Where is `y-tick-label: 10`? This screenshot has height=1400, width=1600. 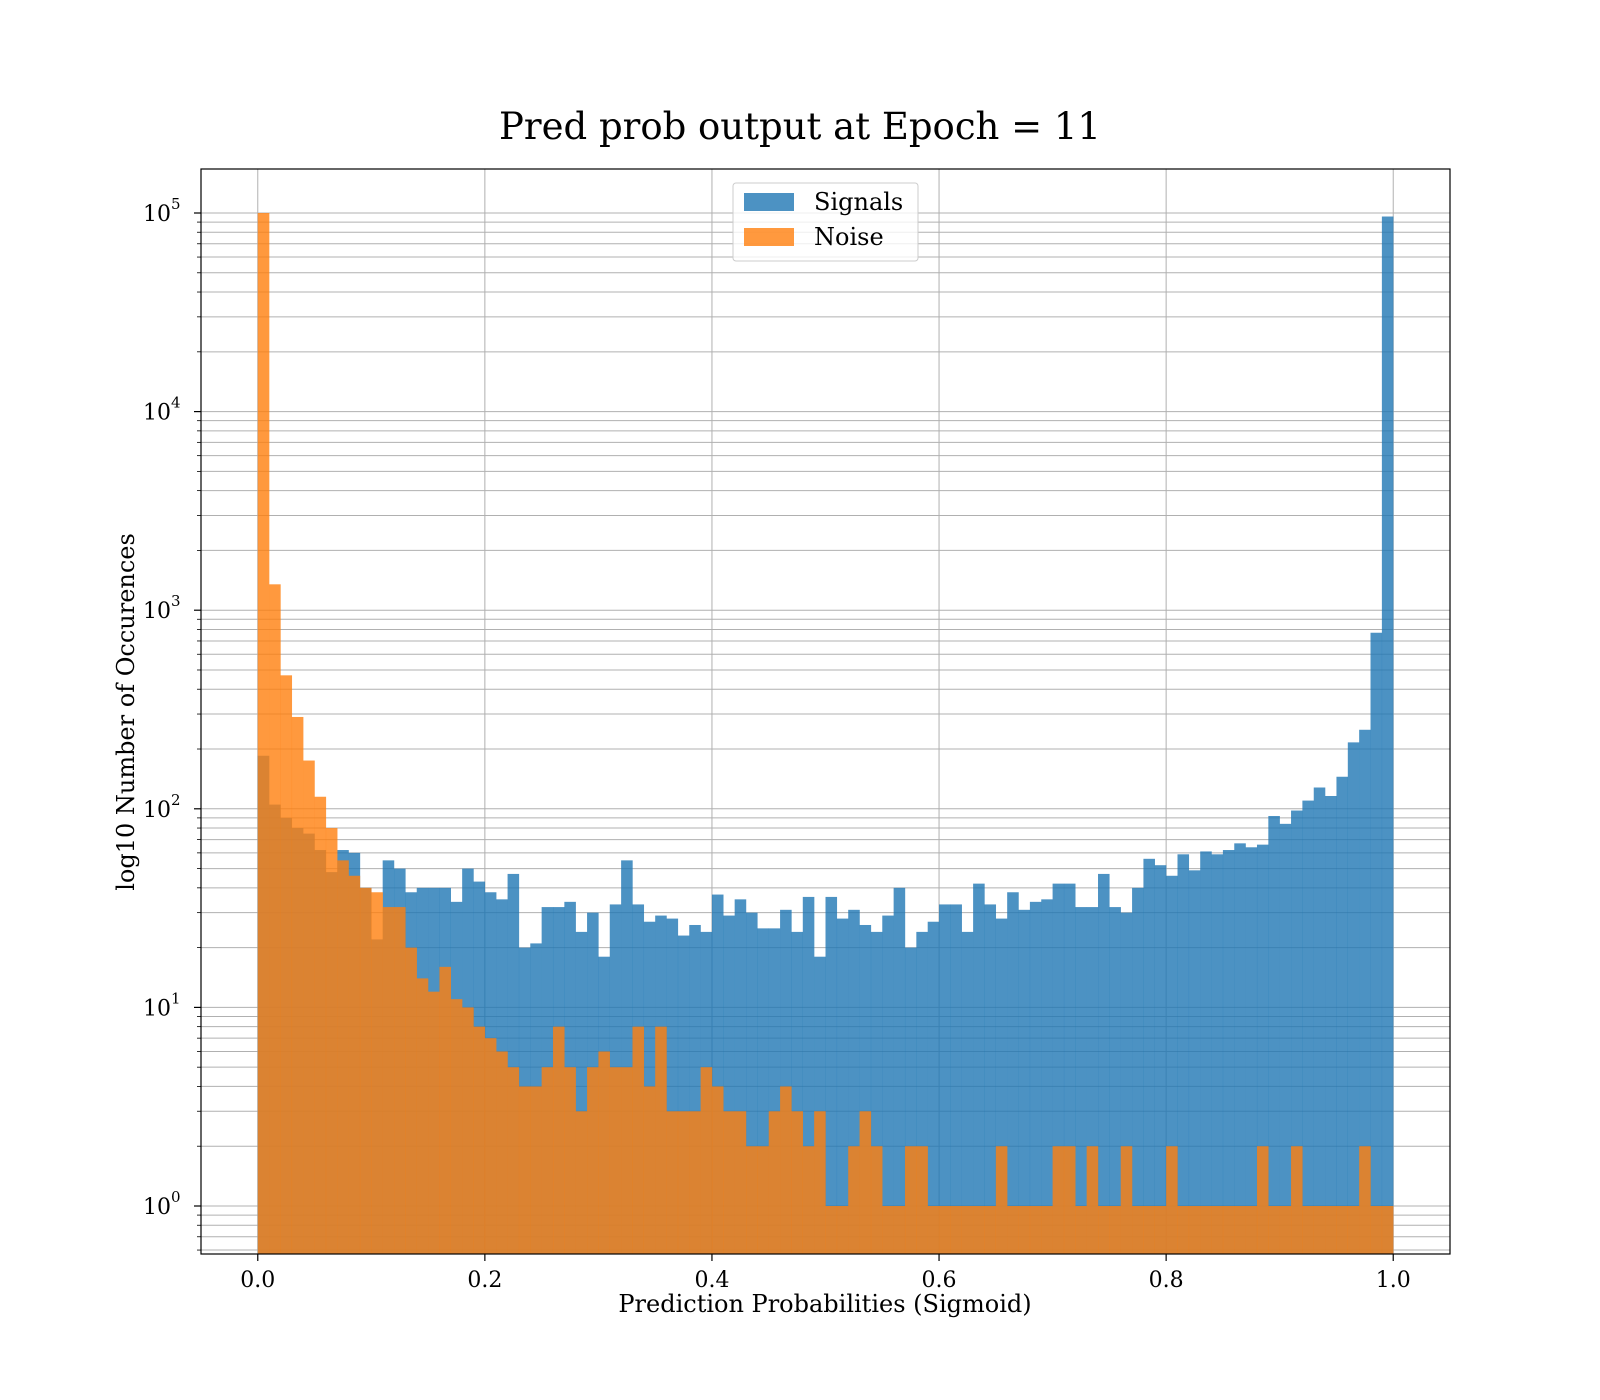
y-tick-label: 10 is located at coordinates (157, 1207).